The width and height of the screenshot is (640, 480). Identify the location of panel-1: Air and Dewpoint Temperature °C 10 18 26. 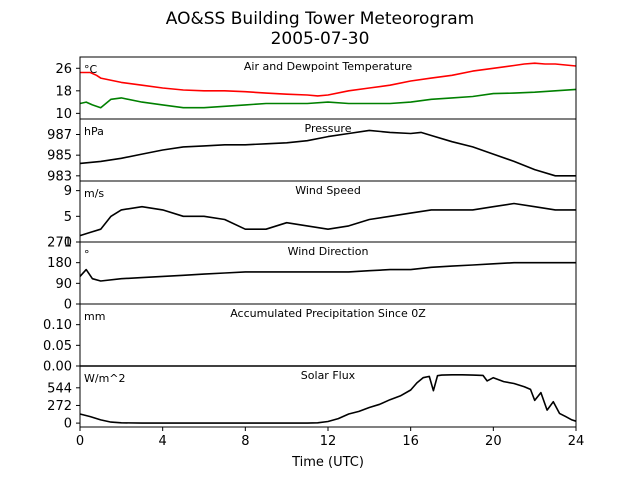
(316, 89).